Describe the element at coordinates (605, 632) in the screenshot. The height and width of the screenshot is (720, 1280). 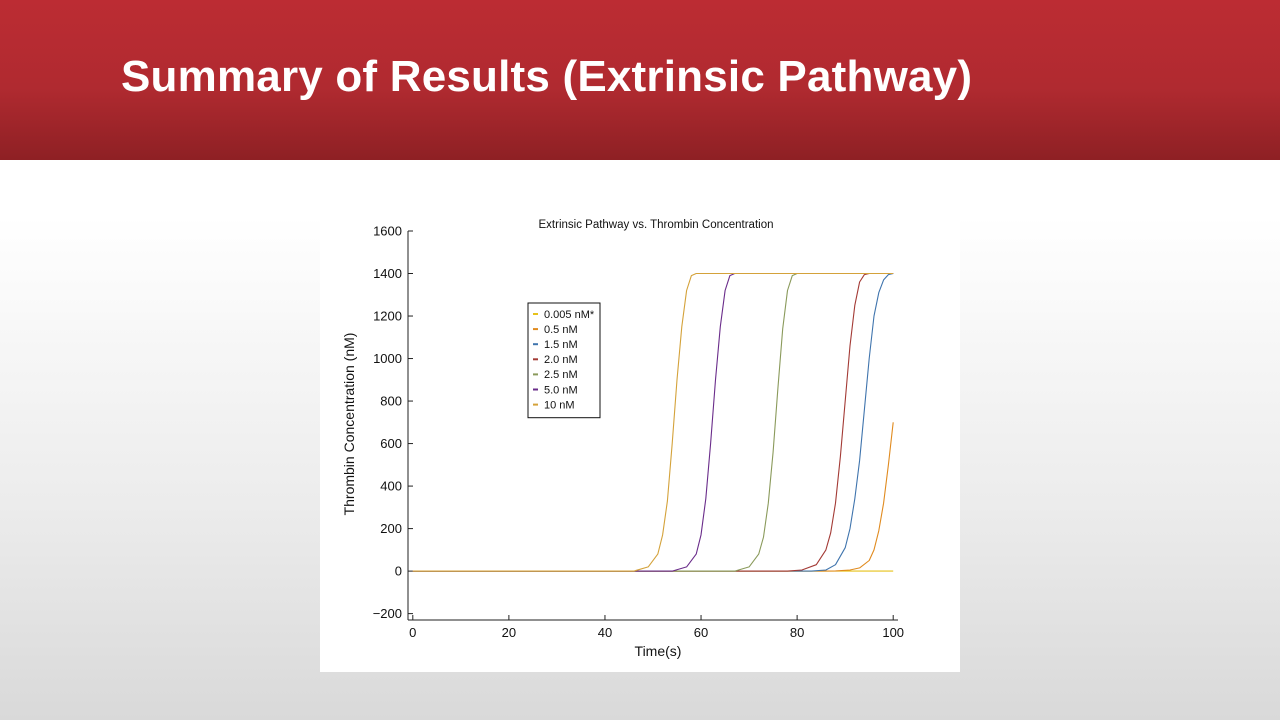
I see `x-tick-label: 40` at that location.